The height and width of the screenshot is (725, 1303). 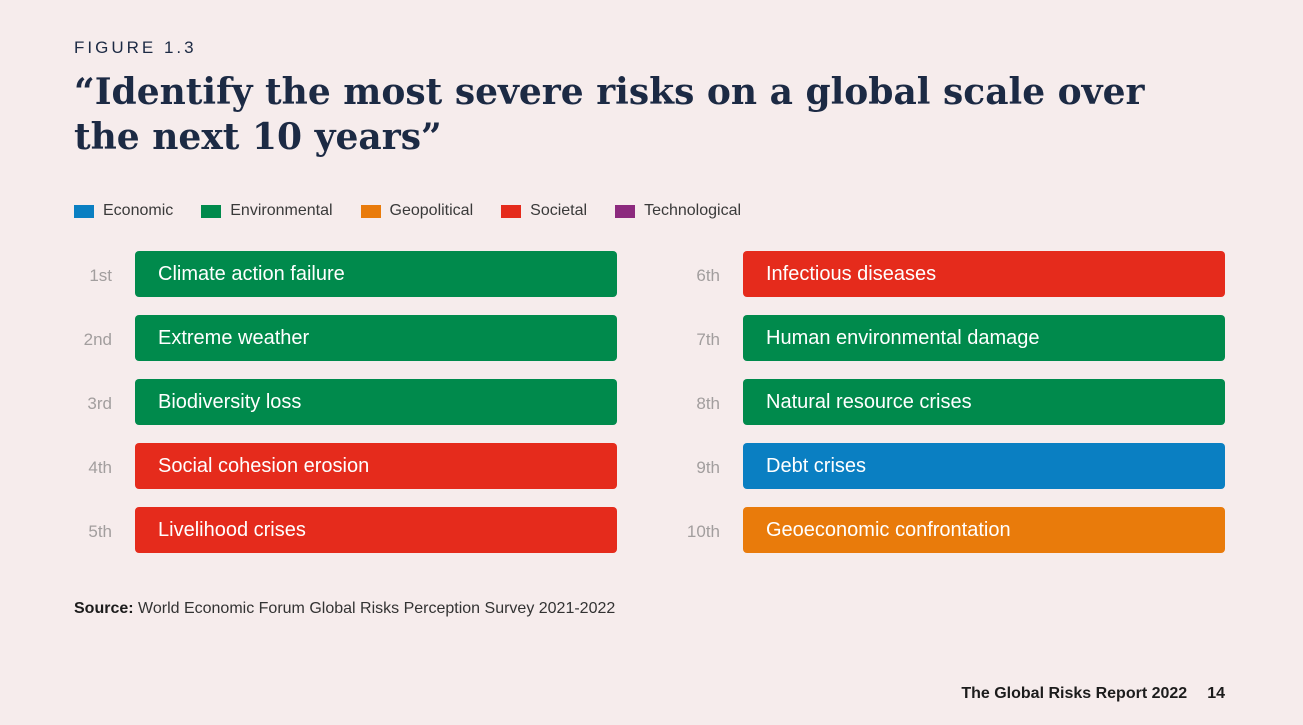 What do you see at coordinates (376, 338) in the screenshot?
I see `risk-bar: Extreme weather` at bounding box center [376, 338].